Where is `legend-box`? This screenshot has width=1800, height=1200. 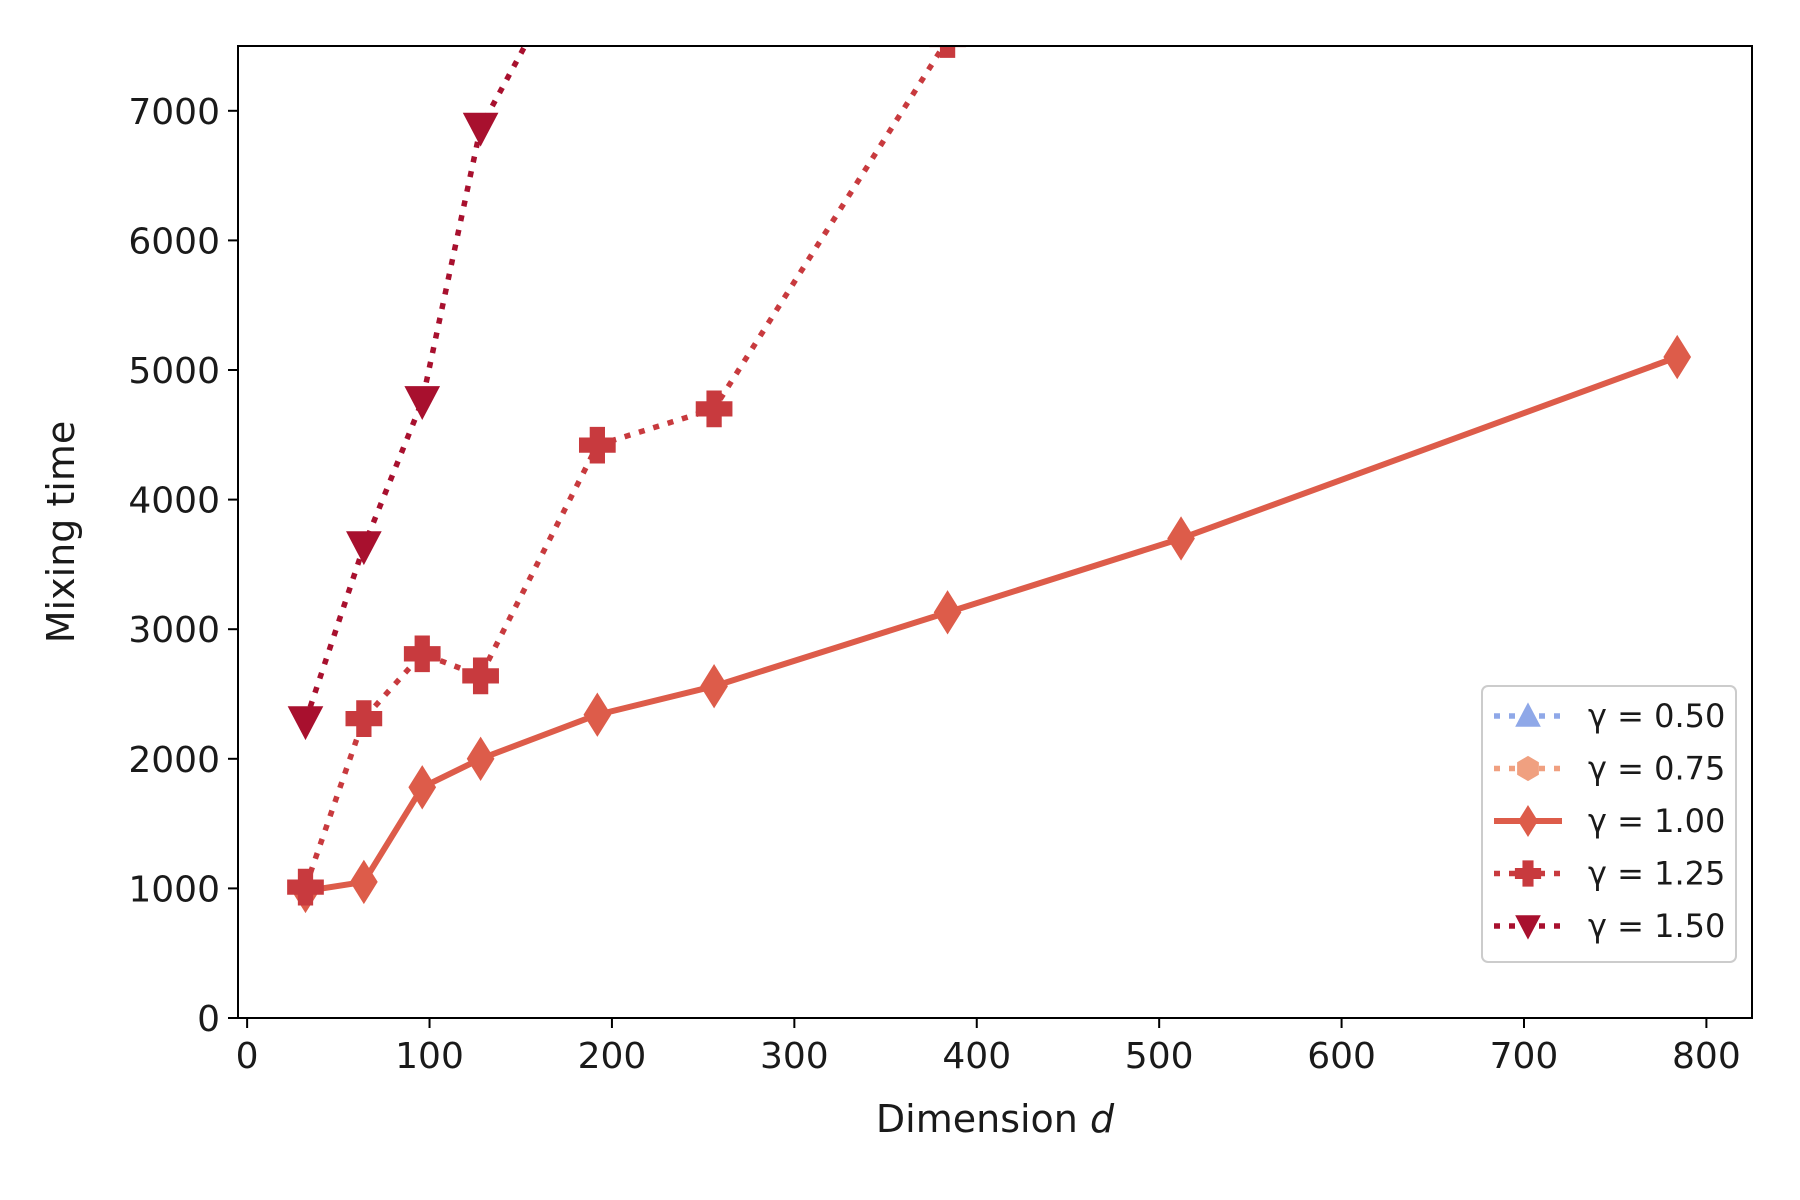
legend-box is located at coordinates (1609, 824).